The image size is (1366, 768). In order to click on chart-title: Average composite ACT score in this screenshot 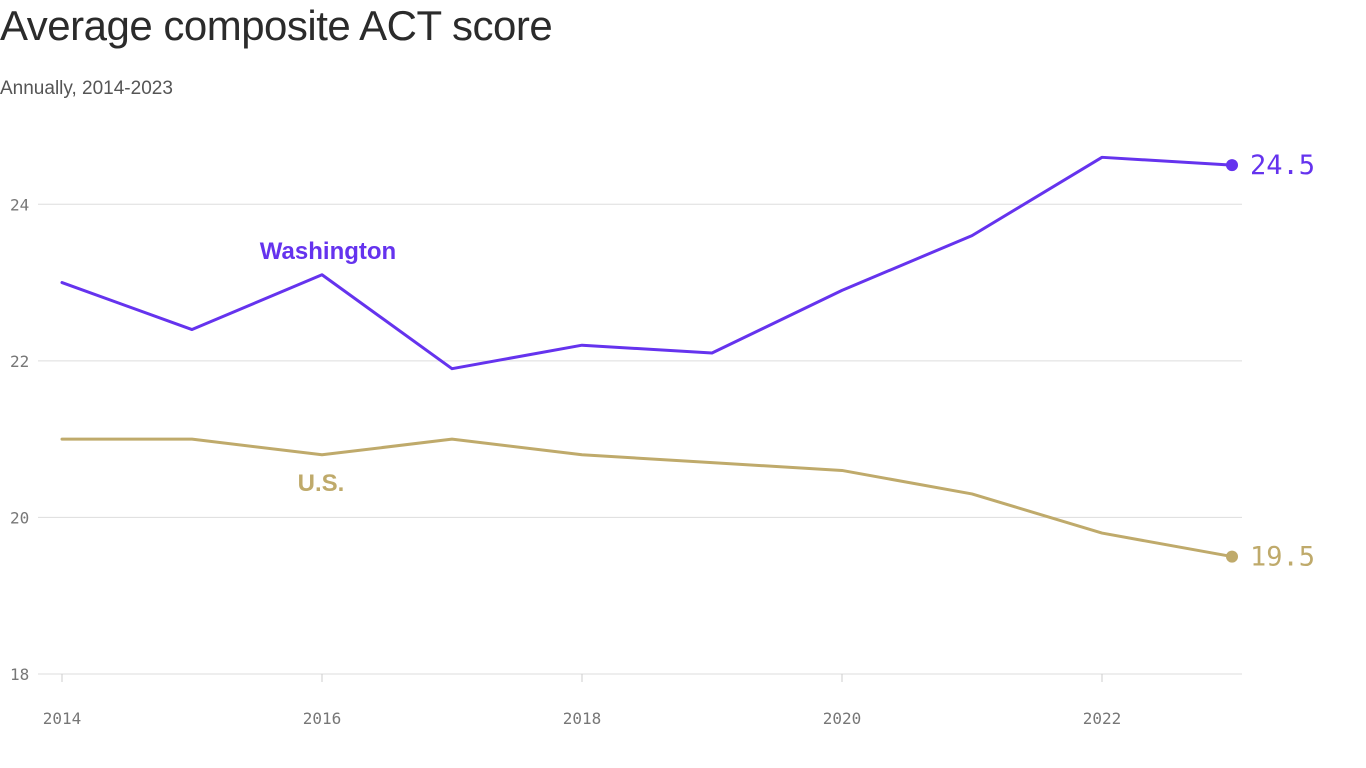, I will do `click(276, 25)`.